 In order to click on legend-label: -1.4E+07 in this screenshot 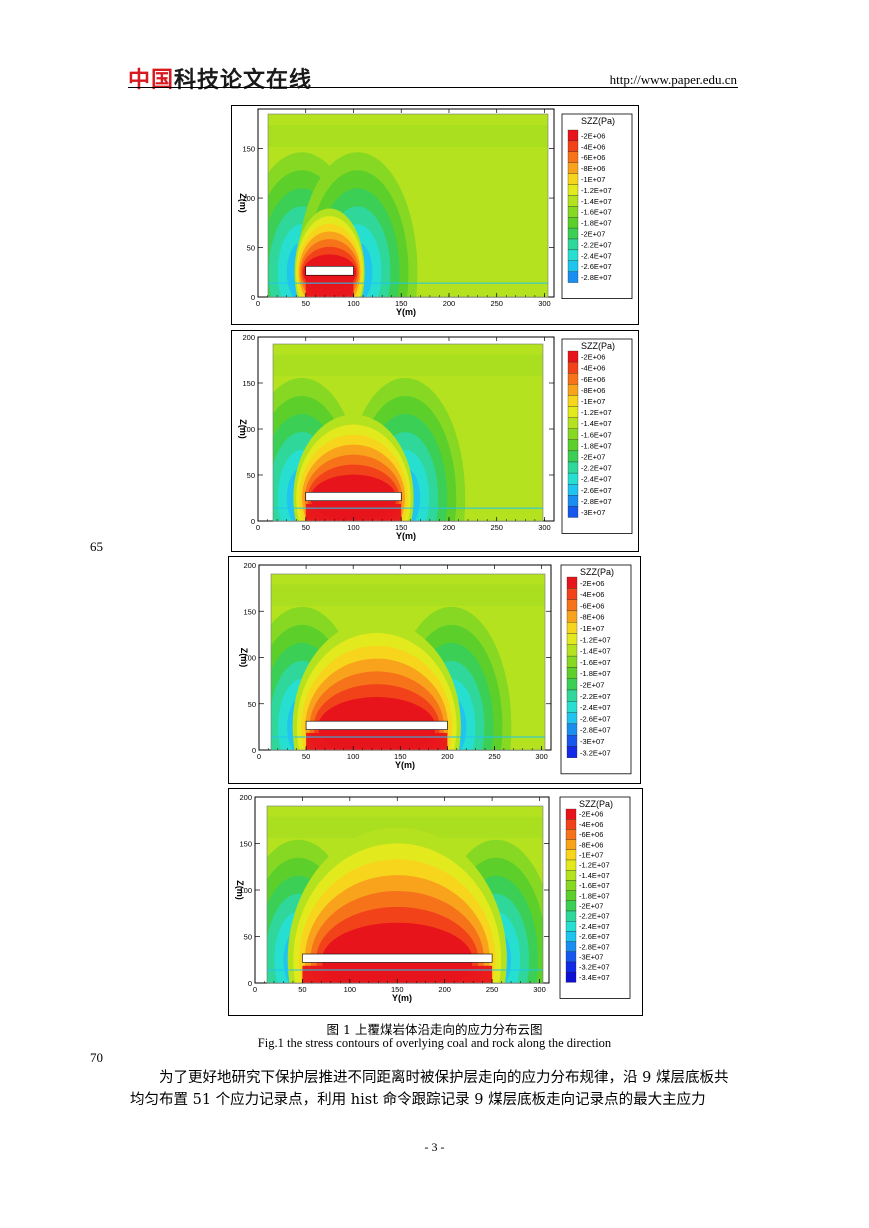, I will do `click(596, 201)`.